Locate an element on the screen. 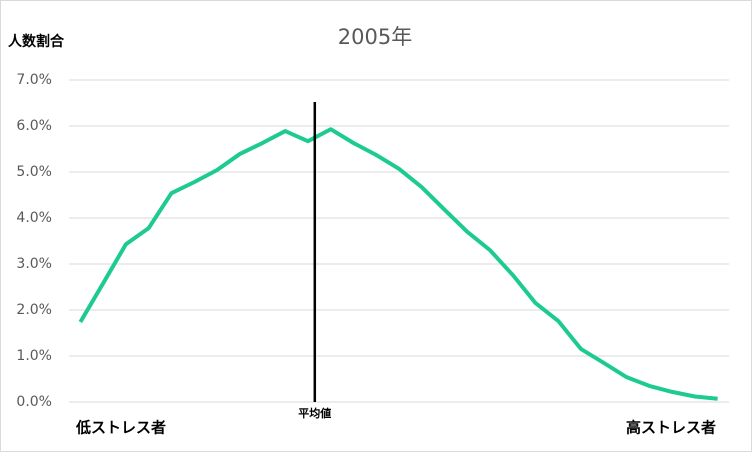 Image resolution: width=752 pixels, height=456 pixels. y-tick-label: 3.0% is located at coordinates (34, 264).